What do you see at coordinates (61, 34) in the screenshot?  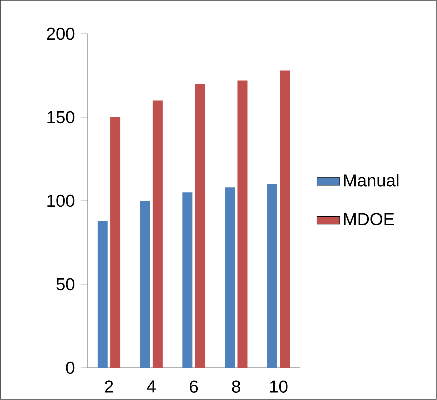 I see `y-tick-label: 200` at bounding box center [61, 34].